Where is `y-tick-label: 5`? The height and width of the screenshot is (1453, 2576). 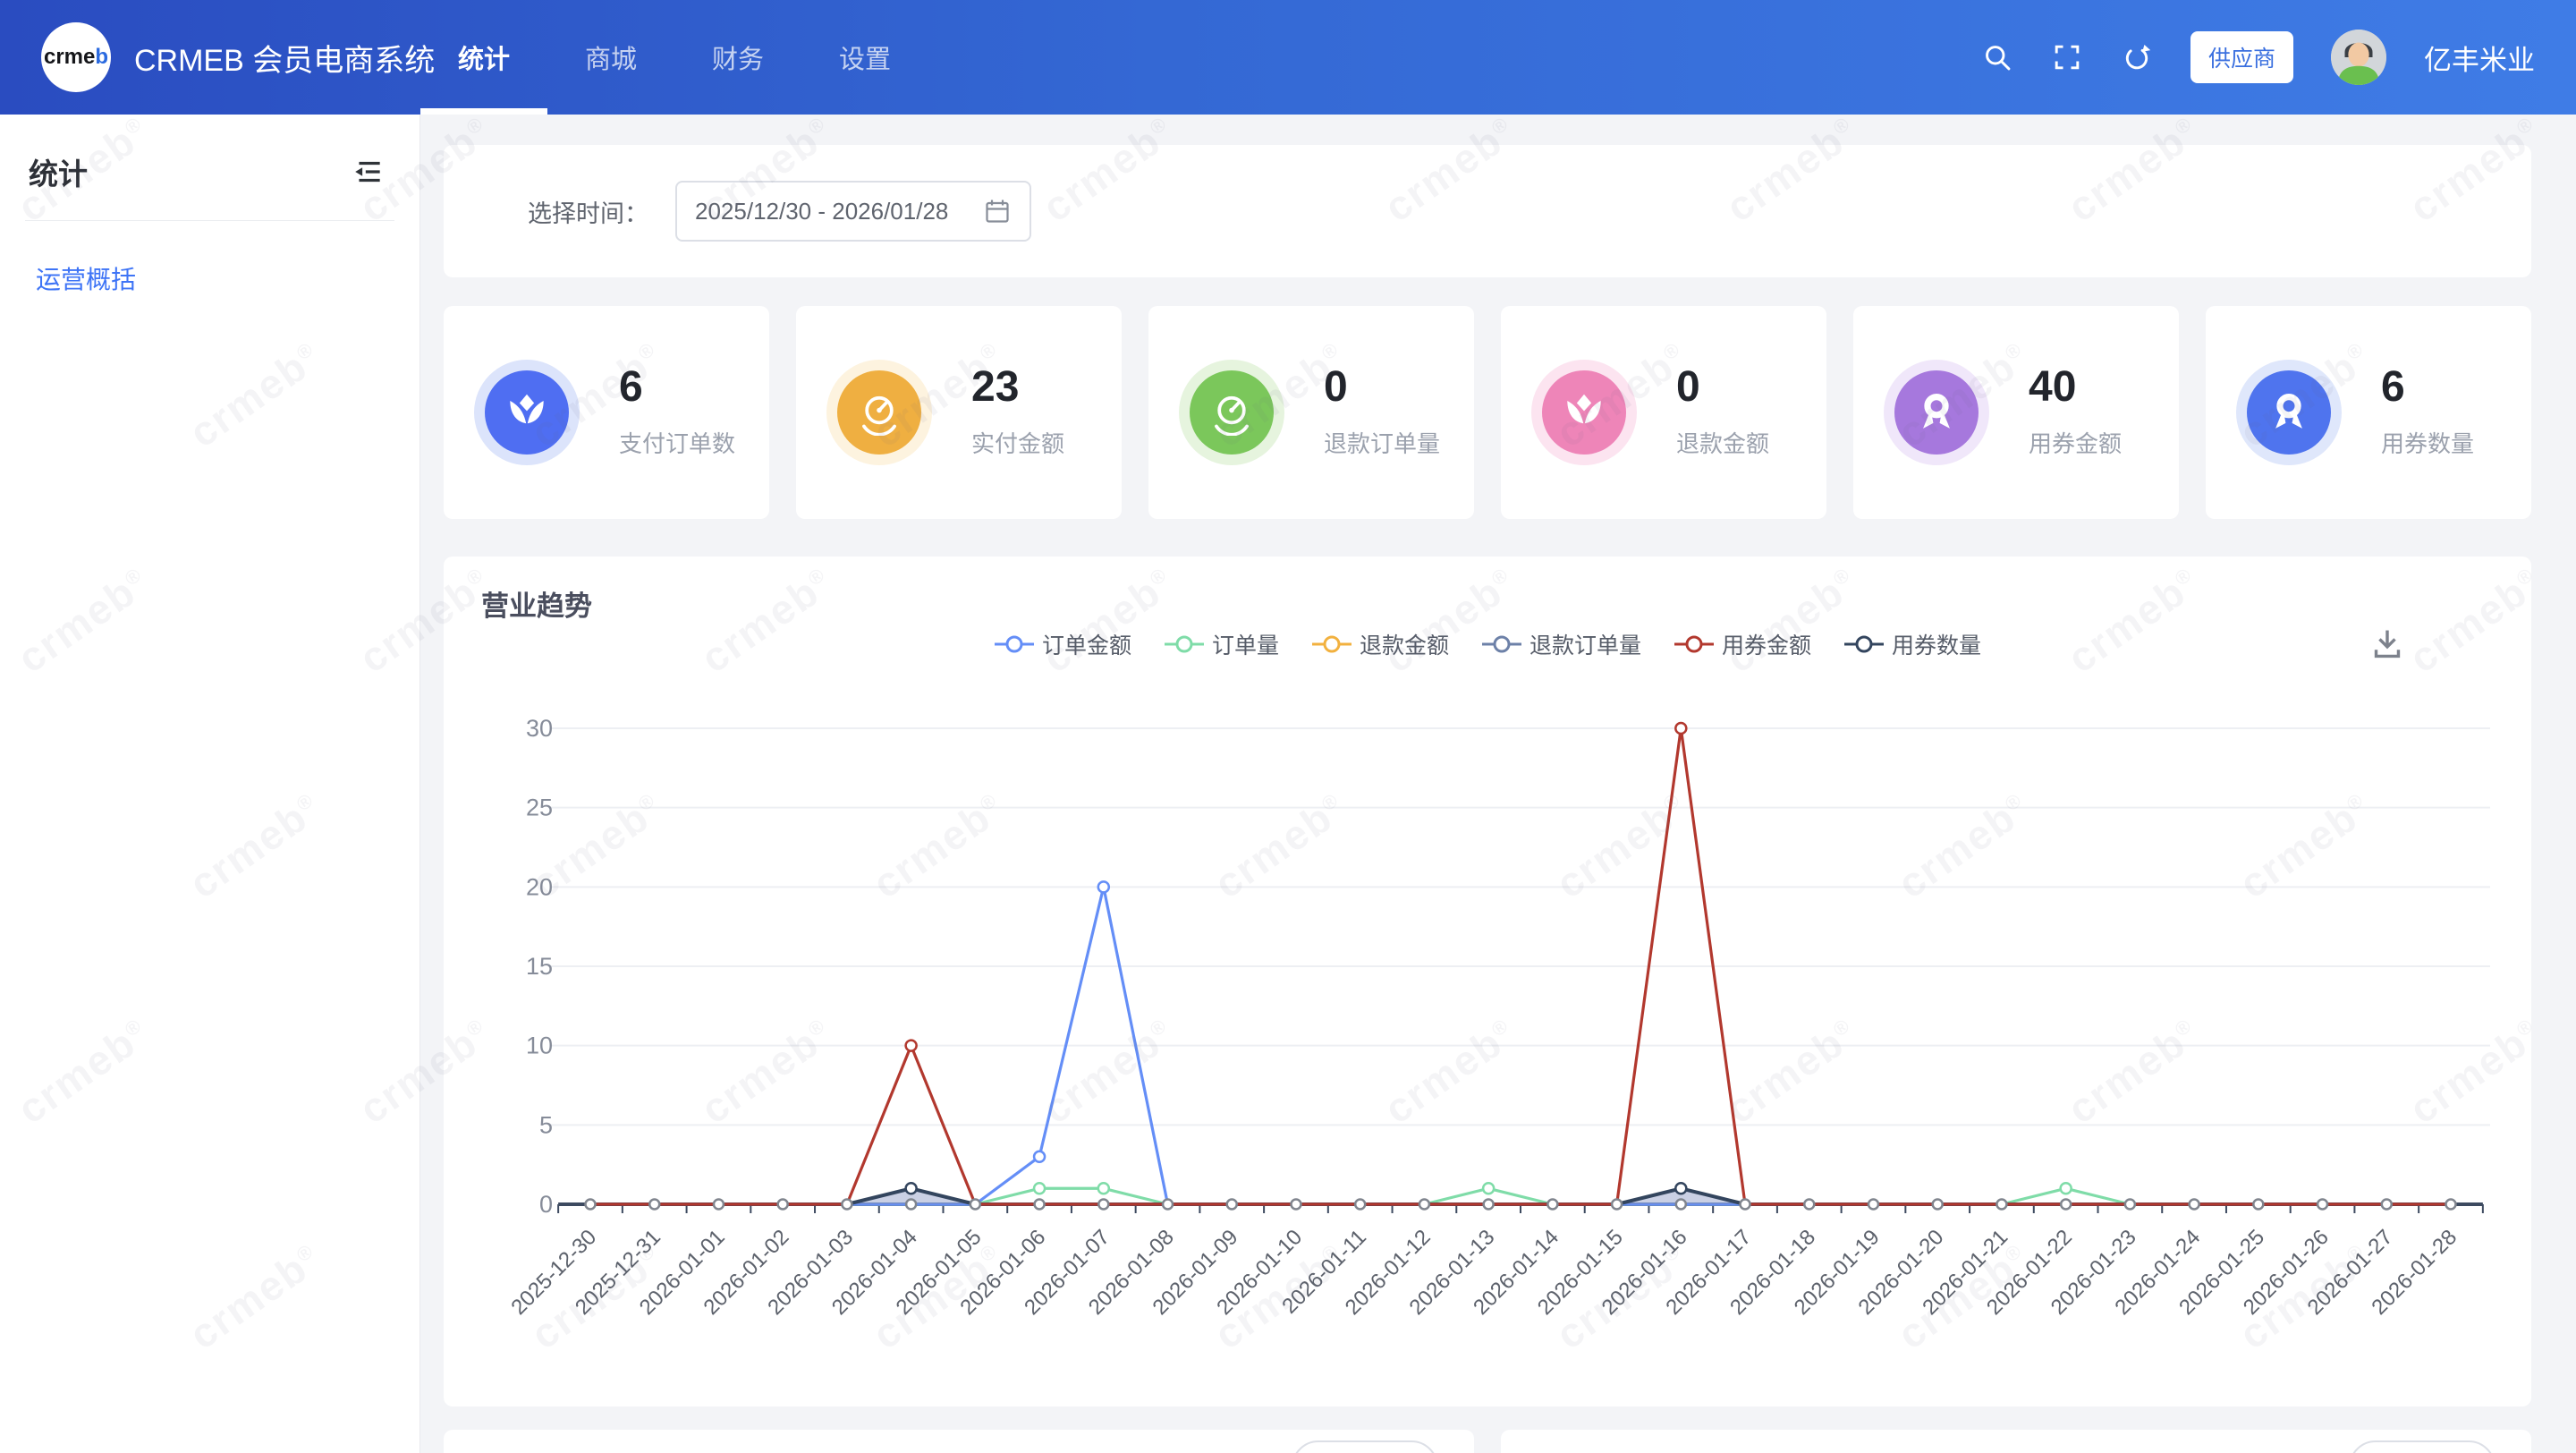
y-tick-label: 5 is located at coordinates (546, 1124).